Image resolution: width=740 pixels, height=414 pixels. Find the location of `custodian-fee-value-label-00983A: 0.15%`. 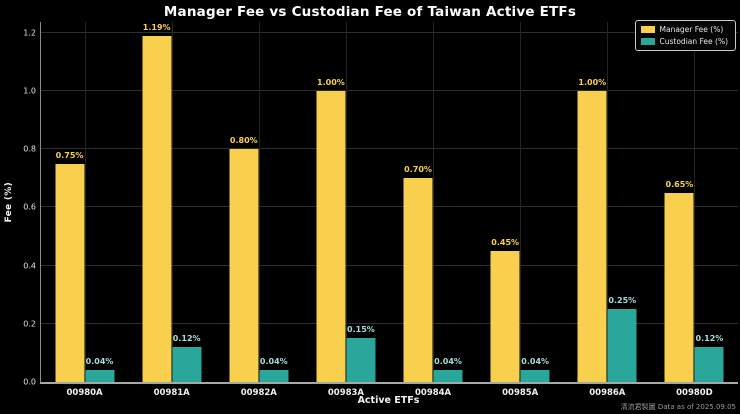

custodian-fee-value-label-00983A: 0.15% is located at coordinates (361, 330).